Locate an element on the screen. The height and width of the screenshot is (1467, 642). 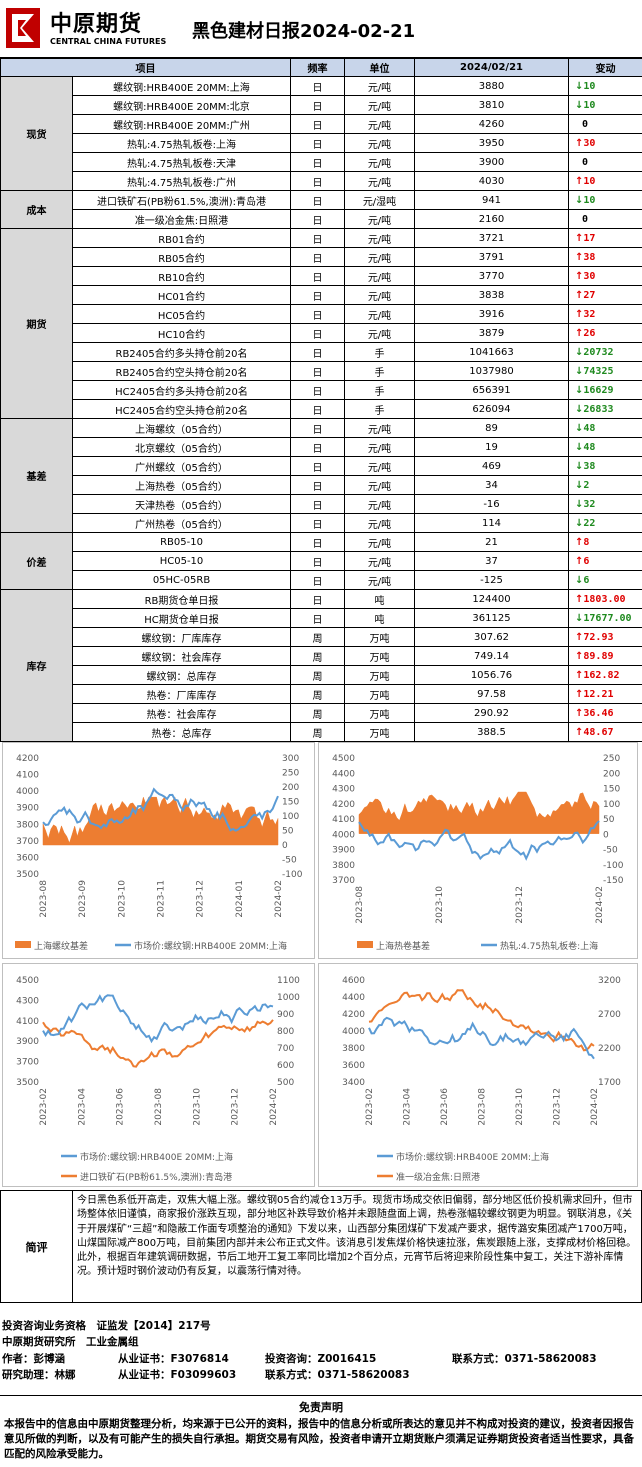
legend-label: 进口铁矿石(PB粉61.5%,澳洲):青岛港 is located at coordinates (156, 1177).